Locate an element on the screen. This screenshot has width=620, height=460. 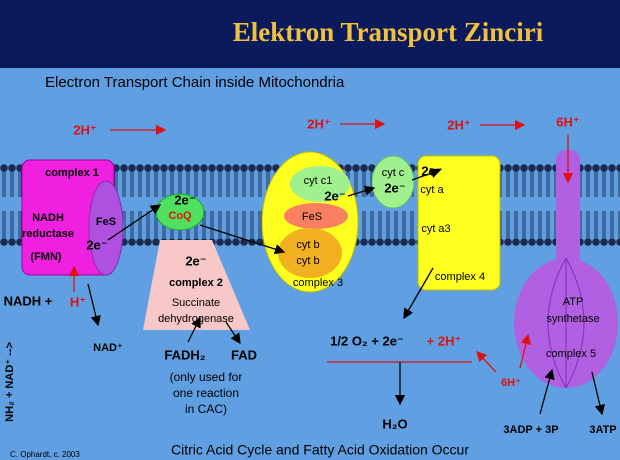
label: complex 2 is located at coordinates (196, 283).